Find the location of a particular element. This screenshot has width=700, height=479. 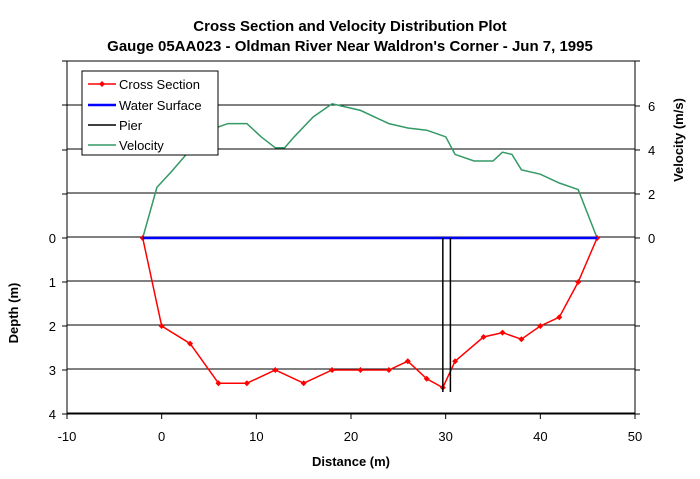

x-axis-title: Distance (m) is located at coordinates (351, 461).